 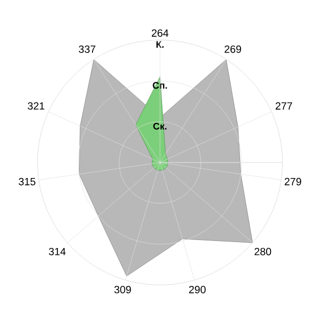 I want to click on spoke-label: 337, so click(x=87, y=49).